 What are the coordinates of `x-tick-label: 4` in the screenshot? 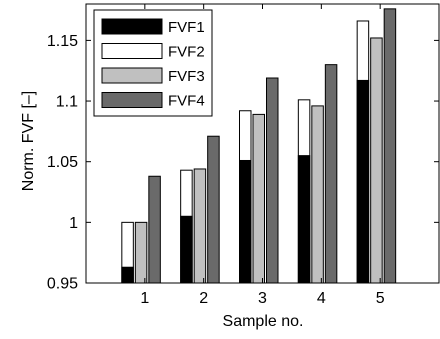 It's located at (321, 298).